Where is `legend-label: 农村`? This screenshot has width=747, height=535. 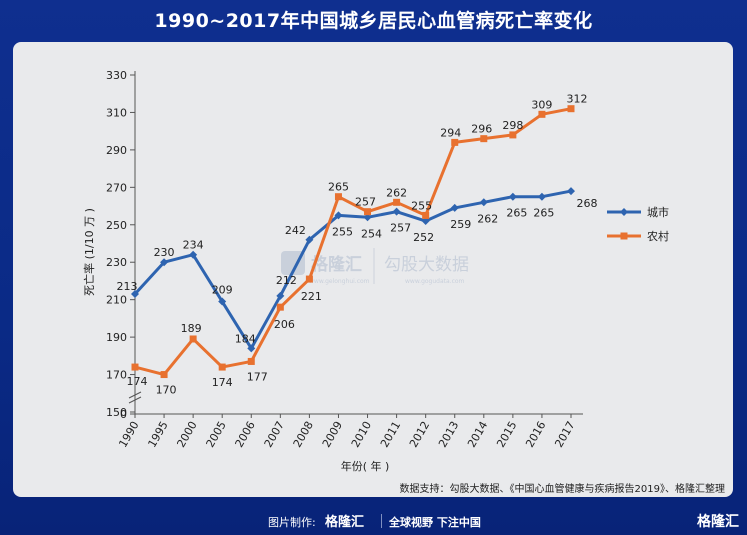
legend-label: 农村 is located at coordinates (658, 236).